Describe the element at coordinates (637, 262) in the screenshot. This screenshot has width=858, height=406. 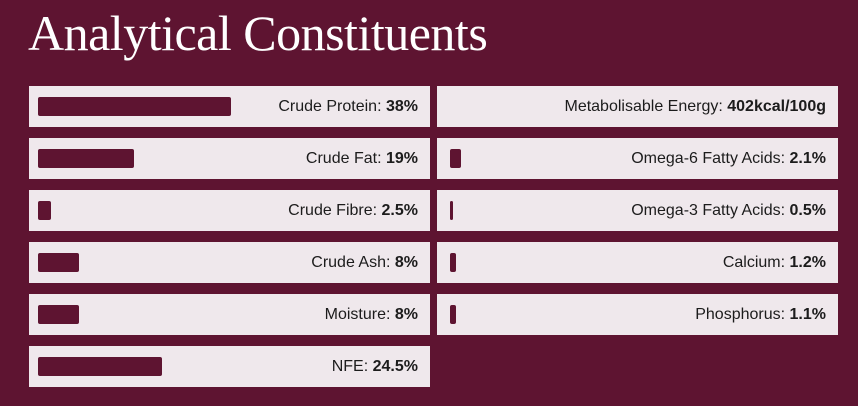
I see `nutrient-row: Calcium: 1.2%` at that location.